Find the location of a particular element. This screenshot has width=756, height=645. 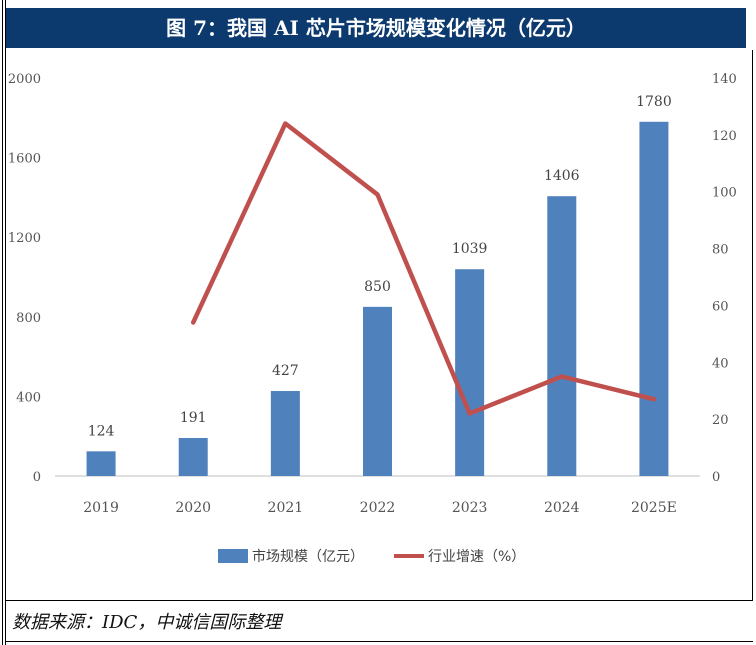

bar-data-label: 124 is located at coordinates (101, 431).